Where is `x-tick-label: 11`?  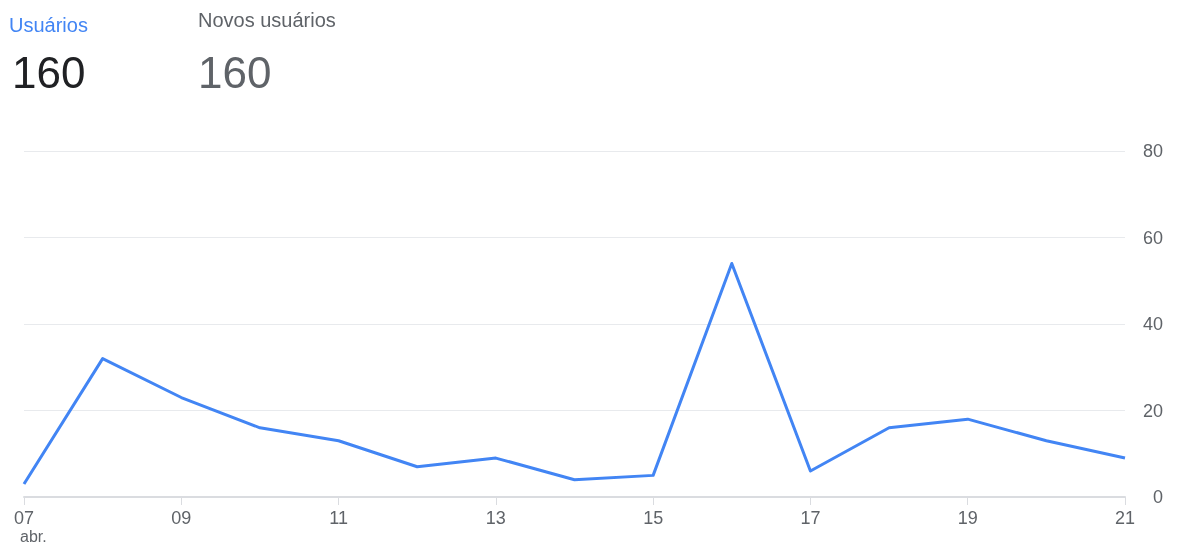 x-tick-label: 11 is located at coordinates (338, 518).